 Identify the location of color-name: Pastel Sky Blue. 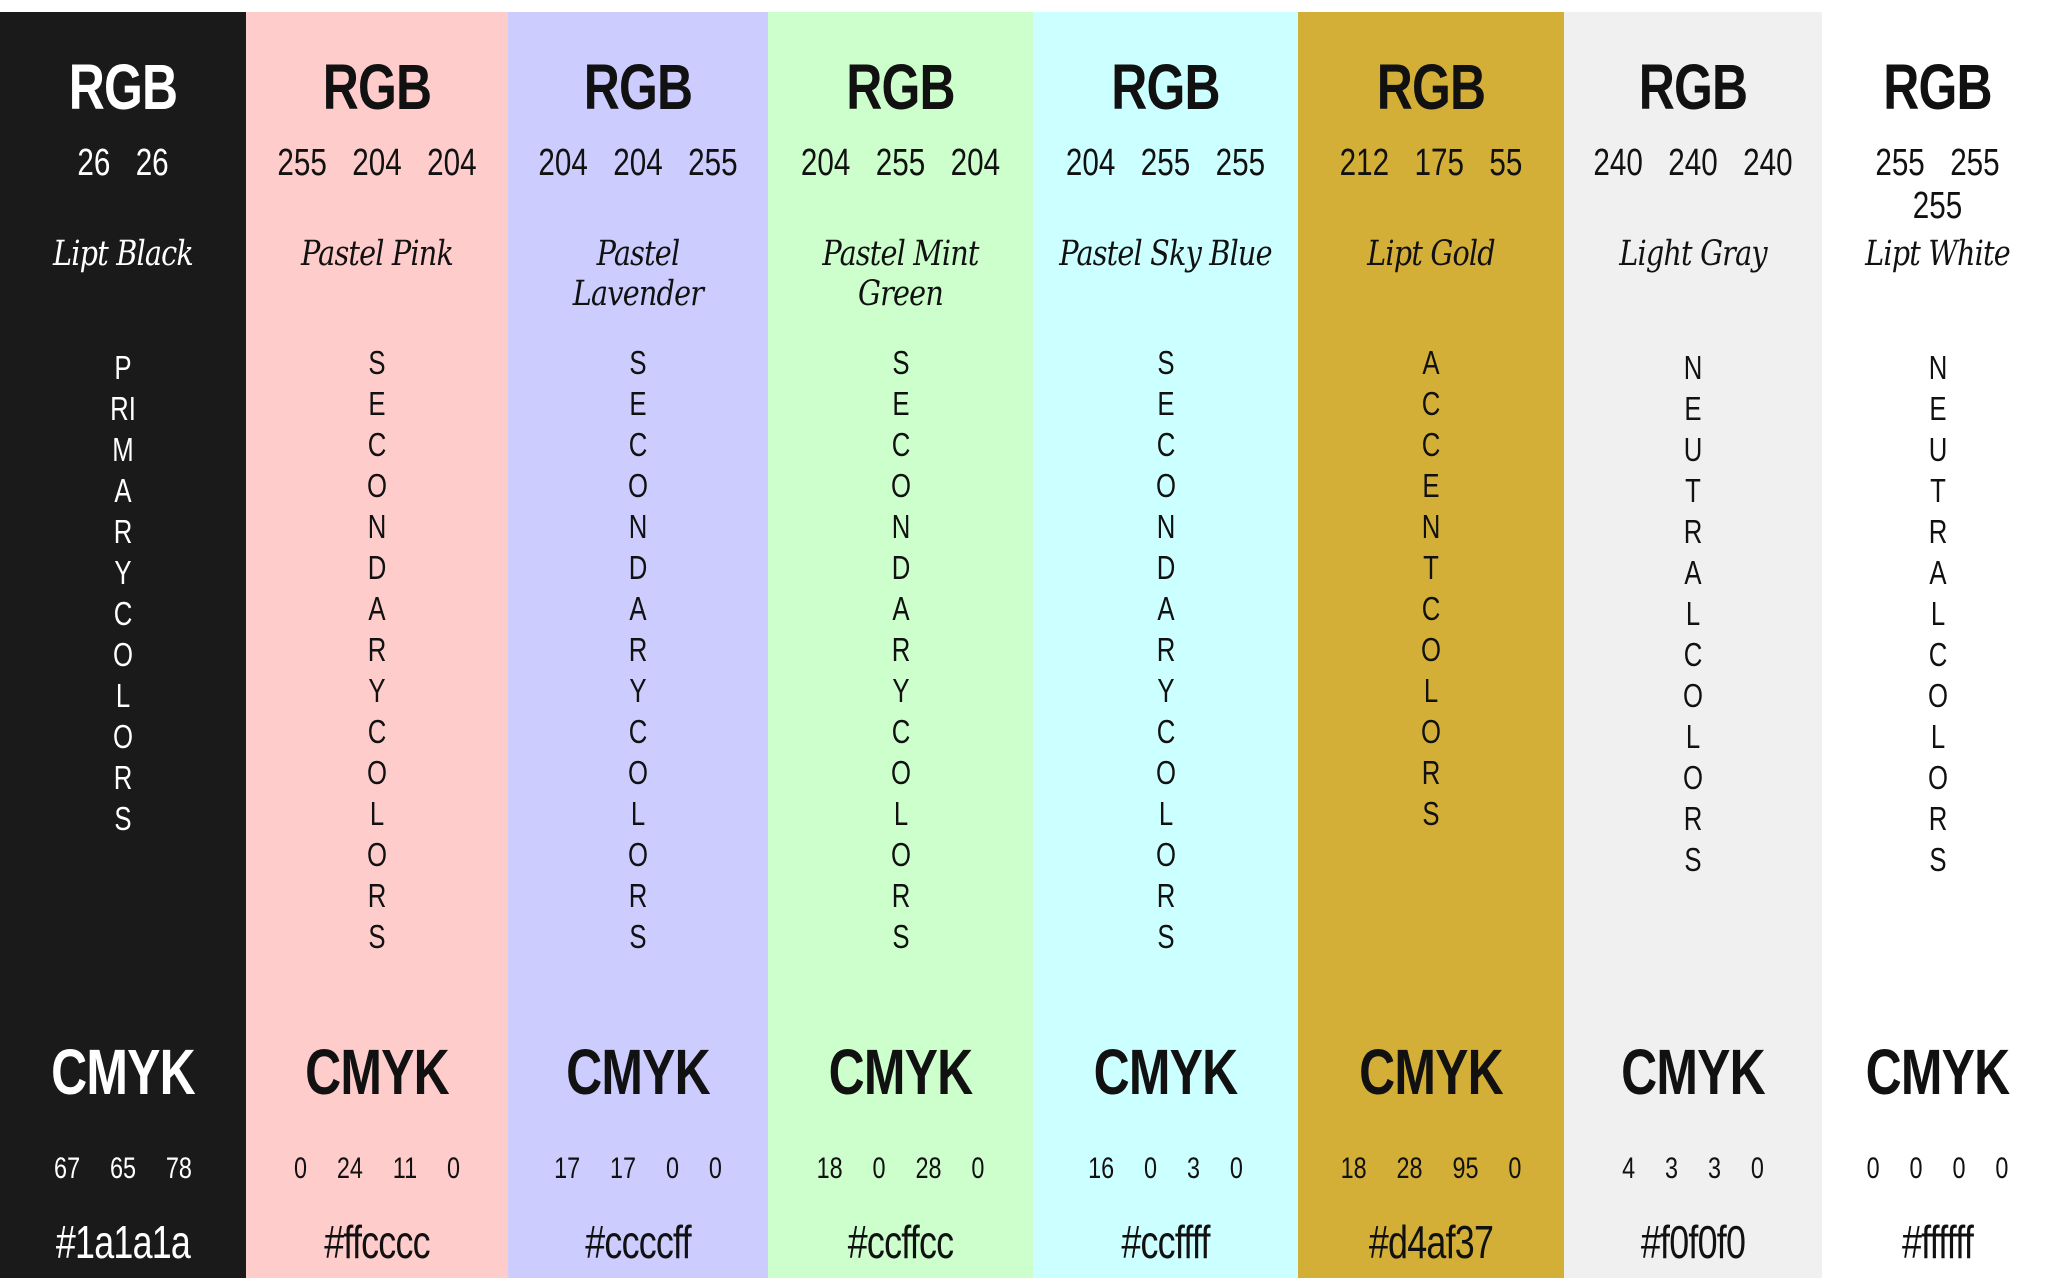
(1165, 254).